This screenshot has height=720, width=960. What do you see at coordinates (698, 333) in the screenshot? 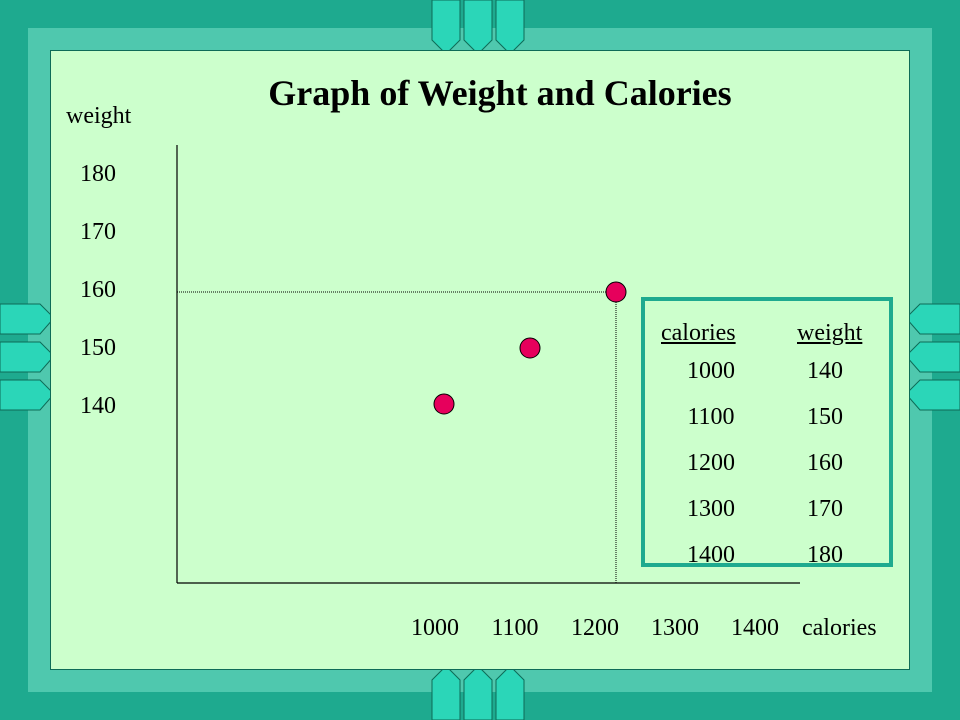
I see `table-header-calories: calories` at bounding box center [698, 333].